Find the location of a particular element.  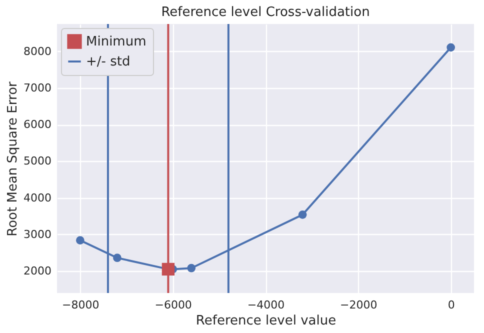

y-tick-label: 8000 is located at coordinates (38, 51).